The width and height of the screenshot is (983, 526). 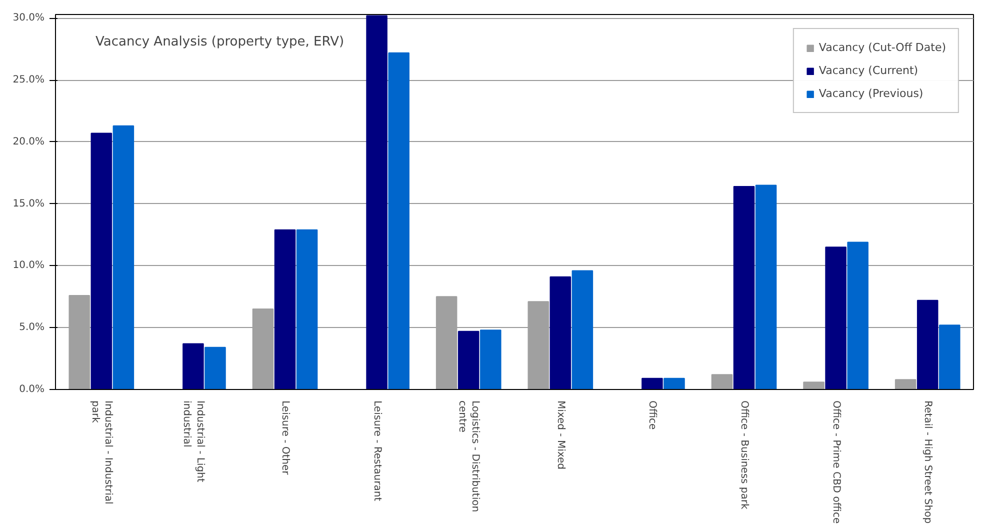 I want to click on x-tick-label: Leisure - Restaurant, so click(x=376, y=451).